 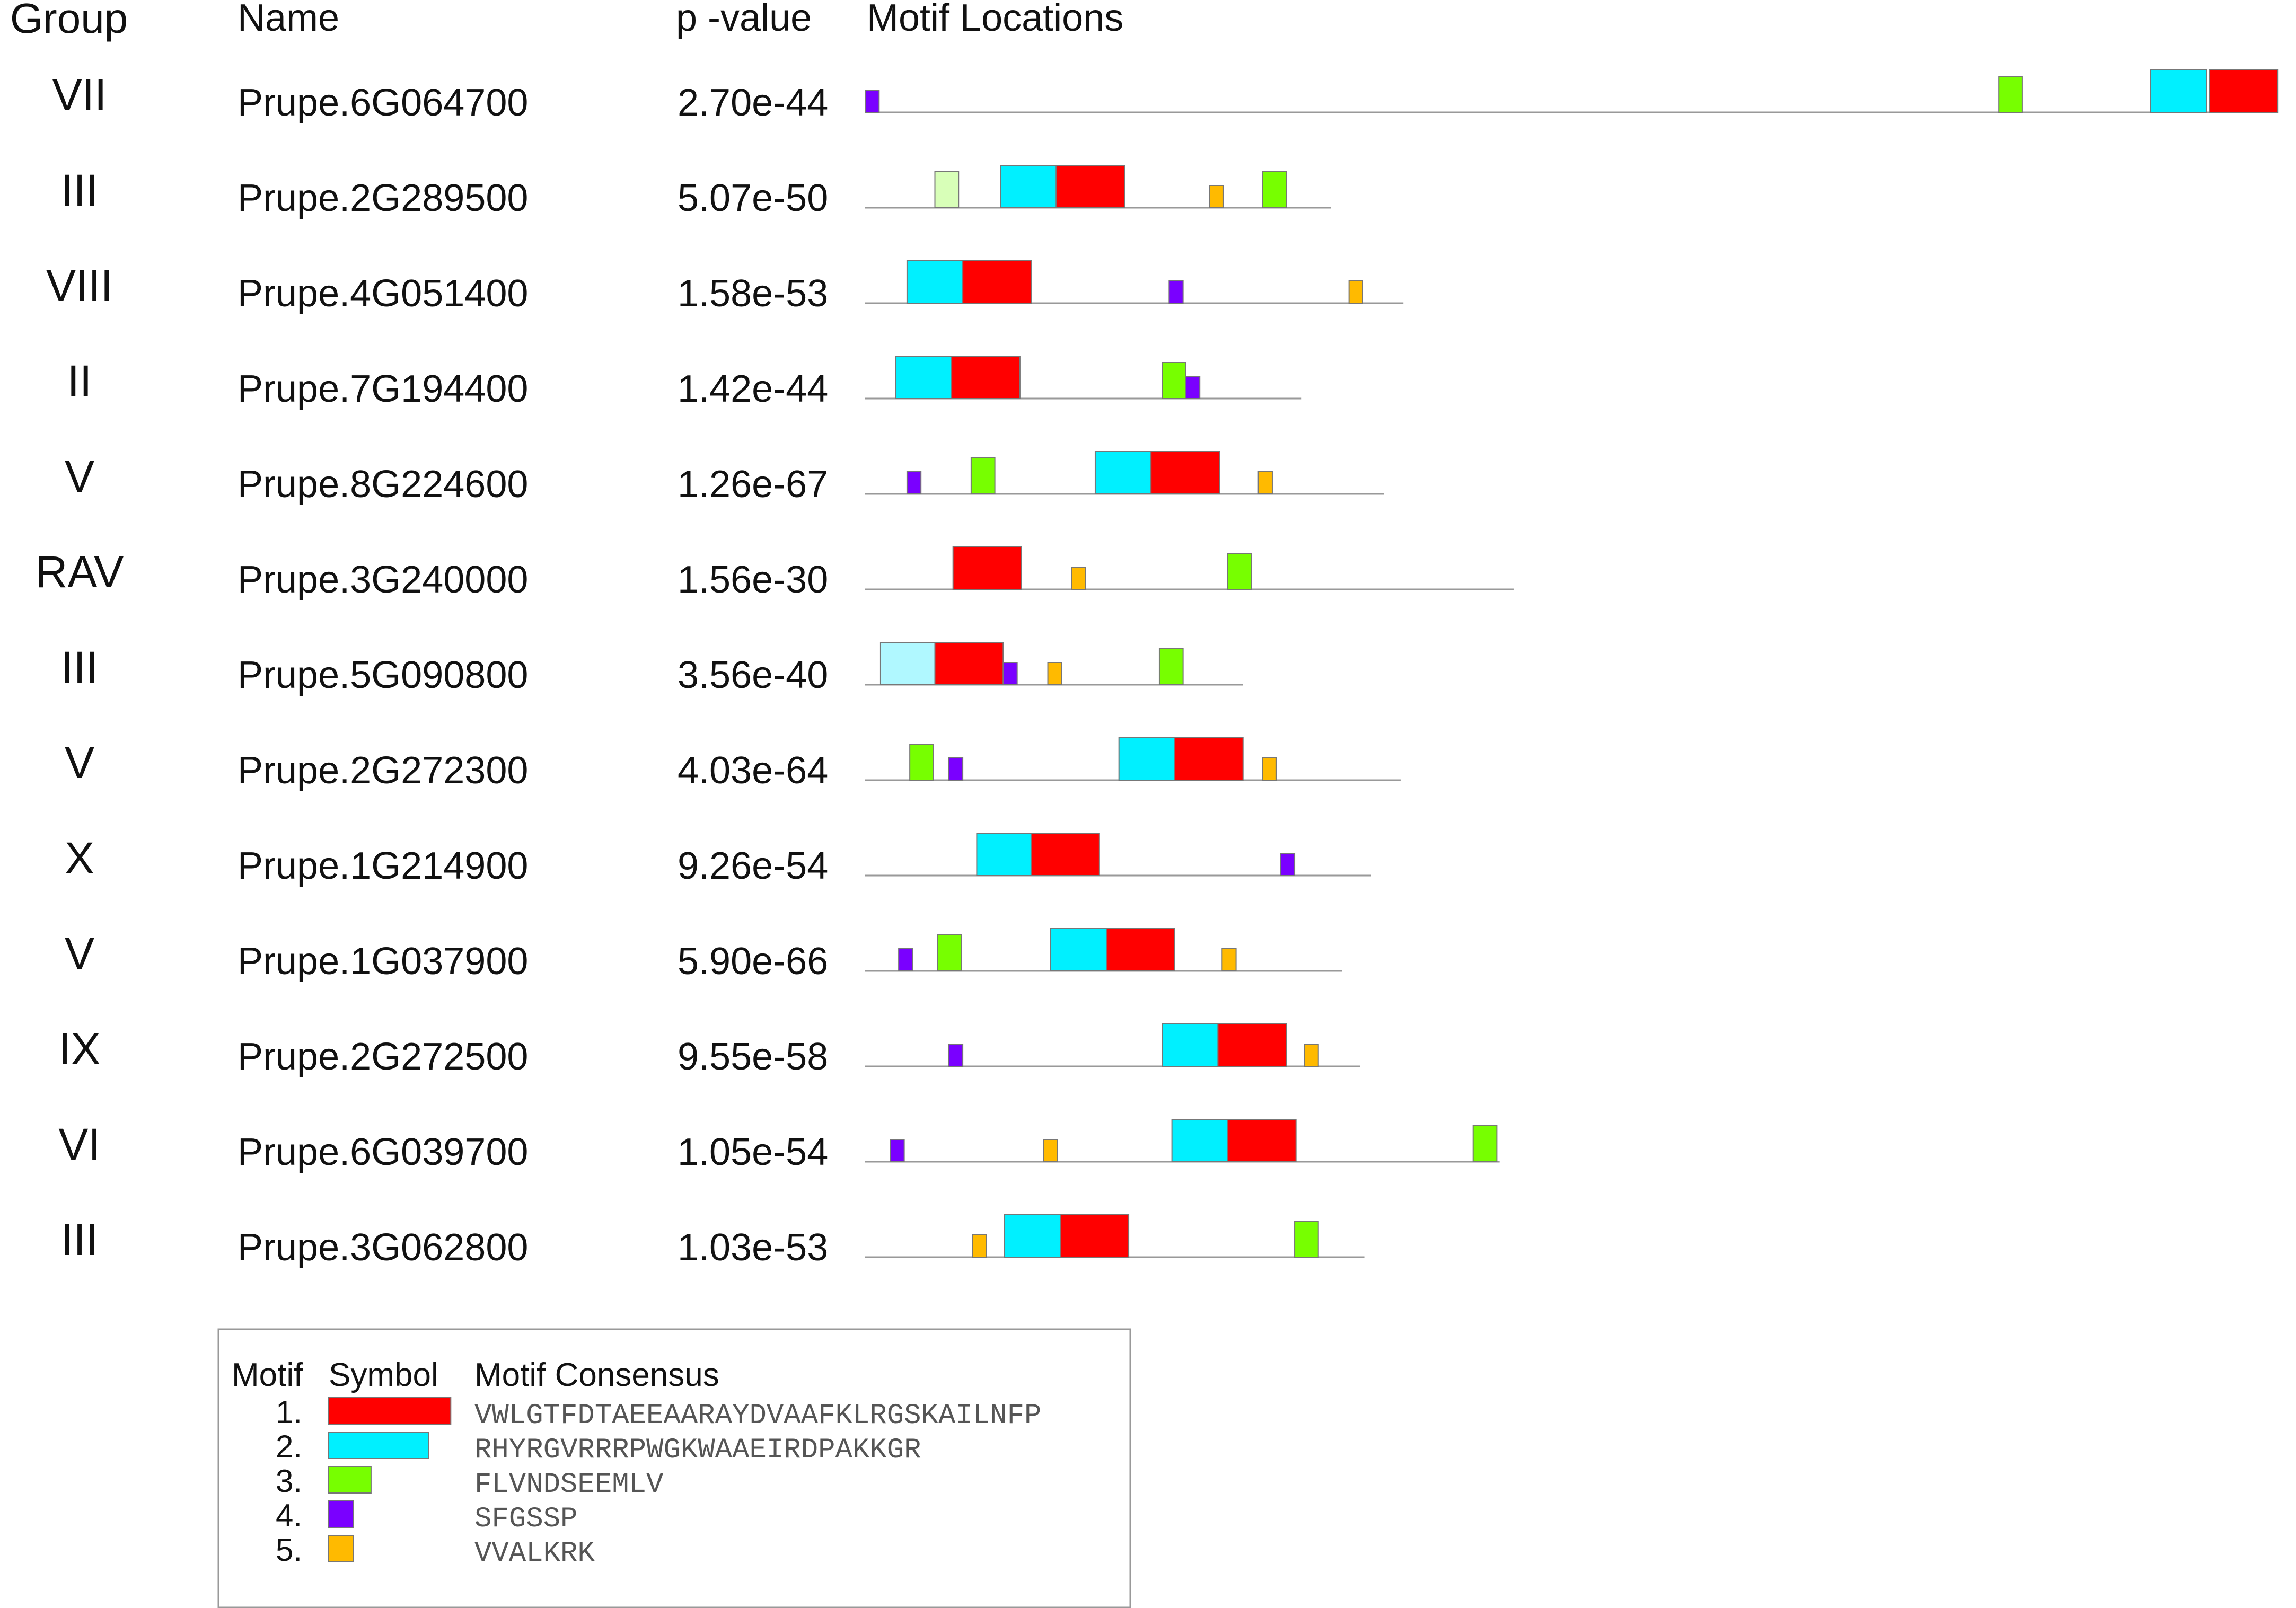 I want to click on legend-item: 1. VWLGTFDTAEEAARAYDVAAFKLRGSKAILNFP, so click(x=658, y=1413).